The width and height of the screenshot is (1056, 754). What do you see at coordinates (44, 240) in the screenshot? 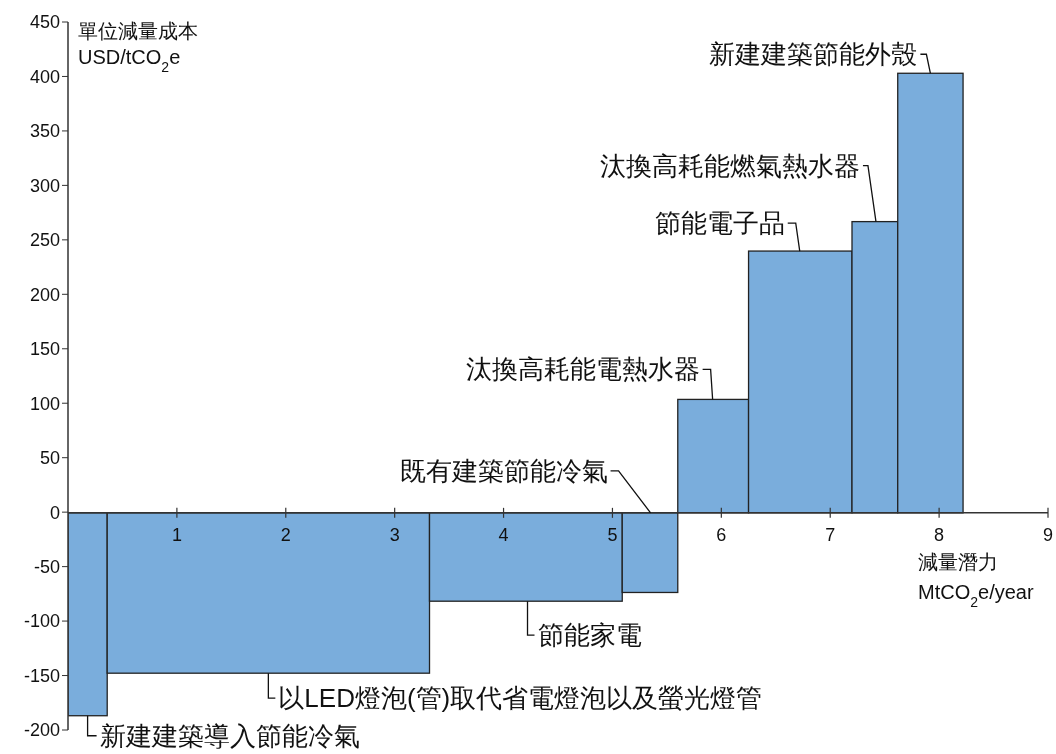
I see `y-tick-label: 250` at bounding box center [44, 240].